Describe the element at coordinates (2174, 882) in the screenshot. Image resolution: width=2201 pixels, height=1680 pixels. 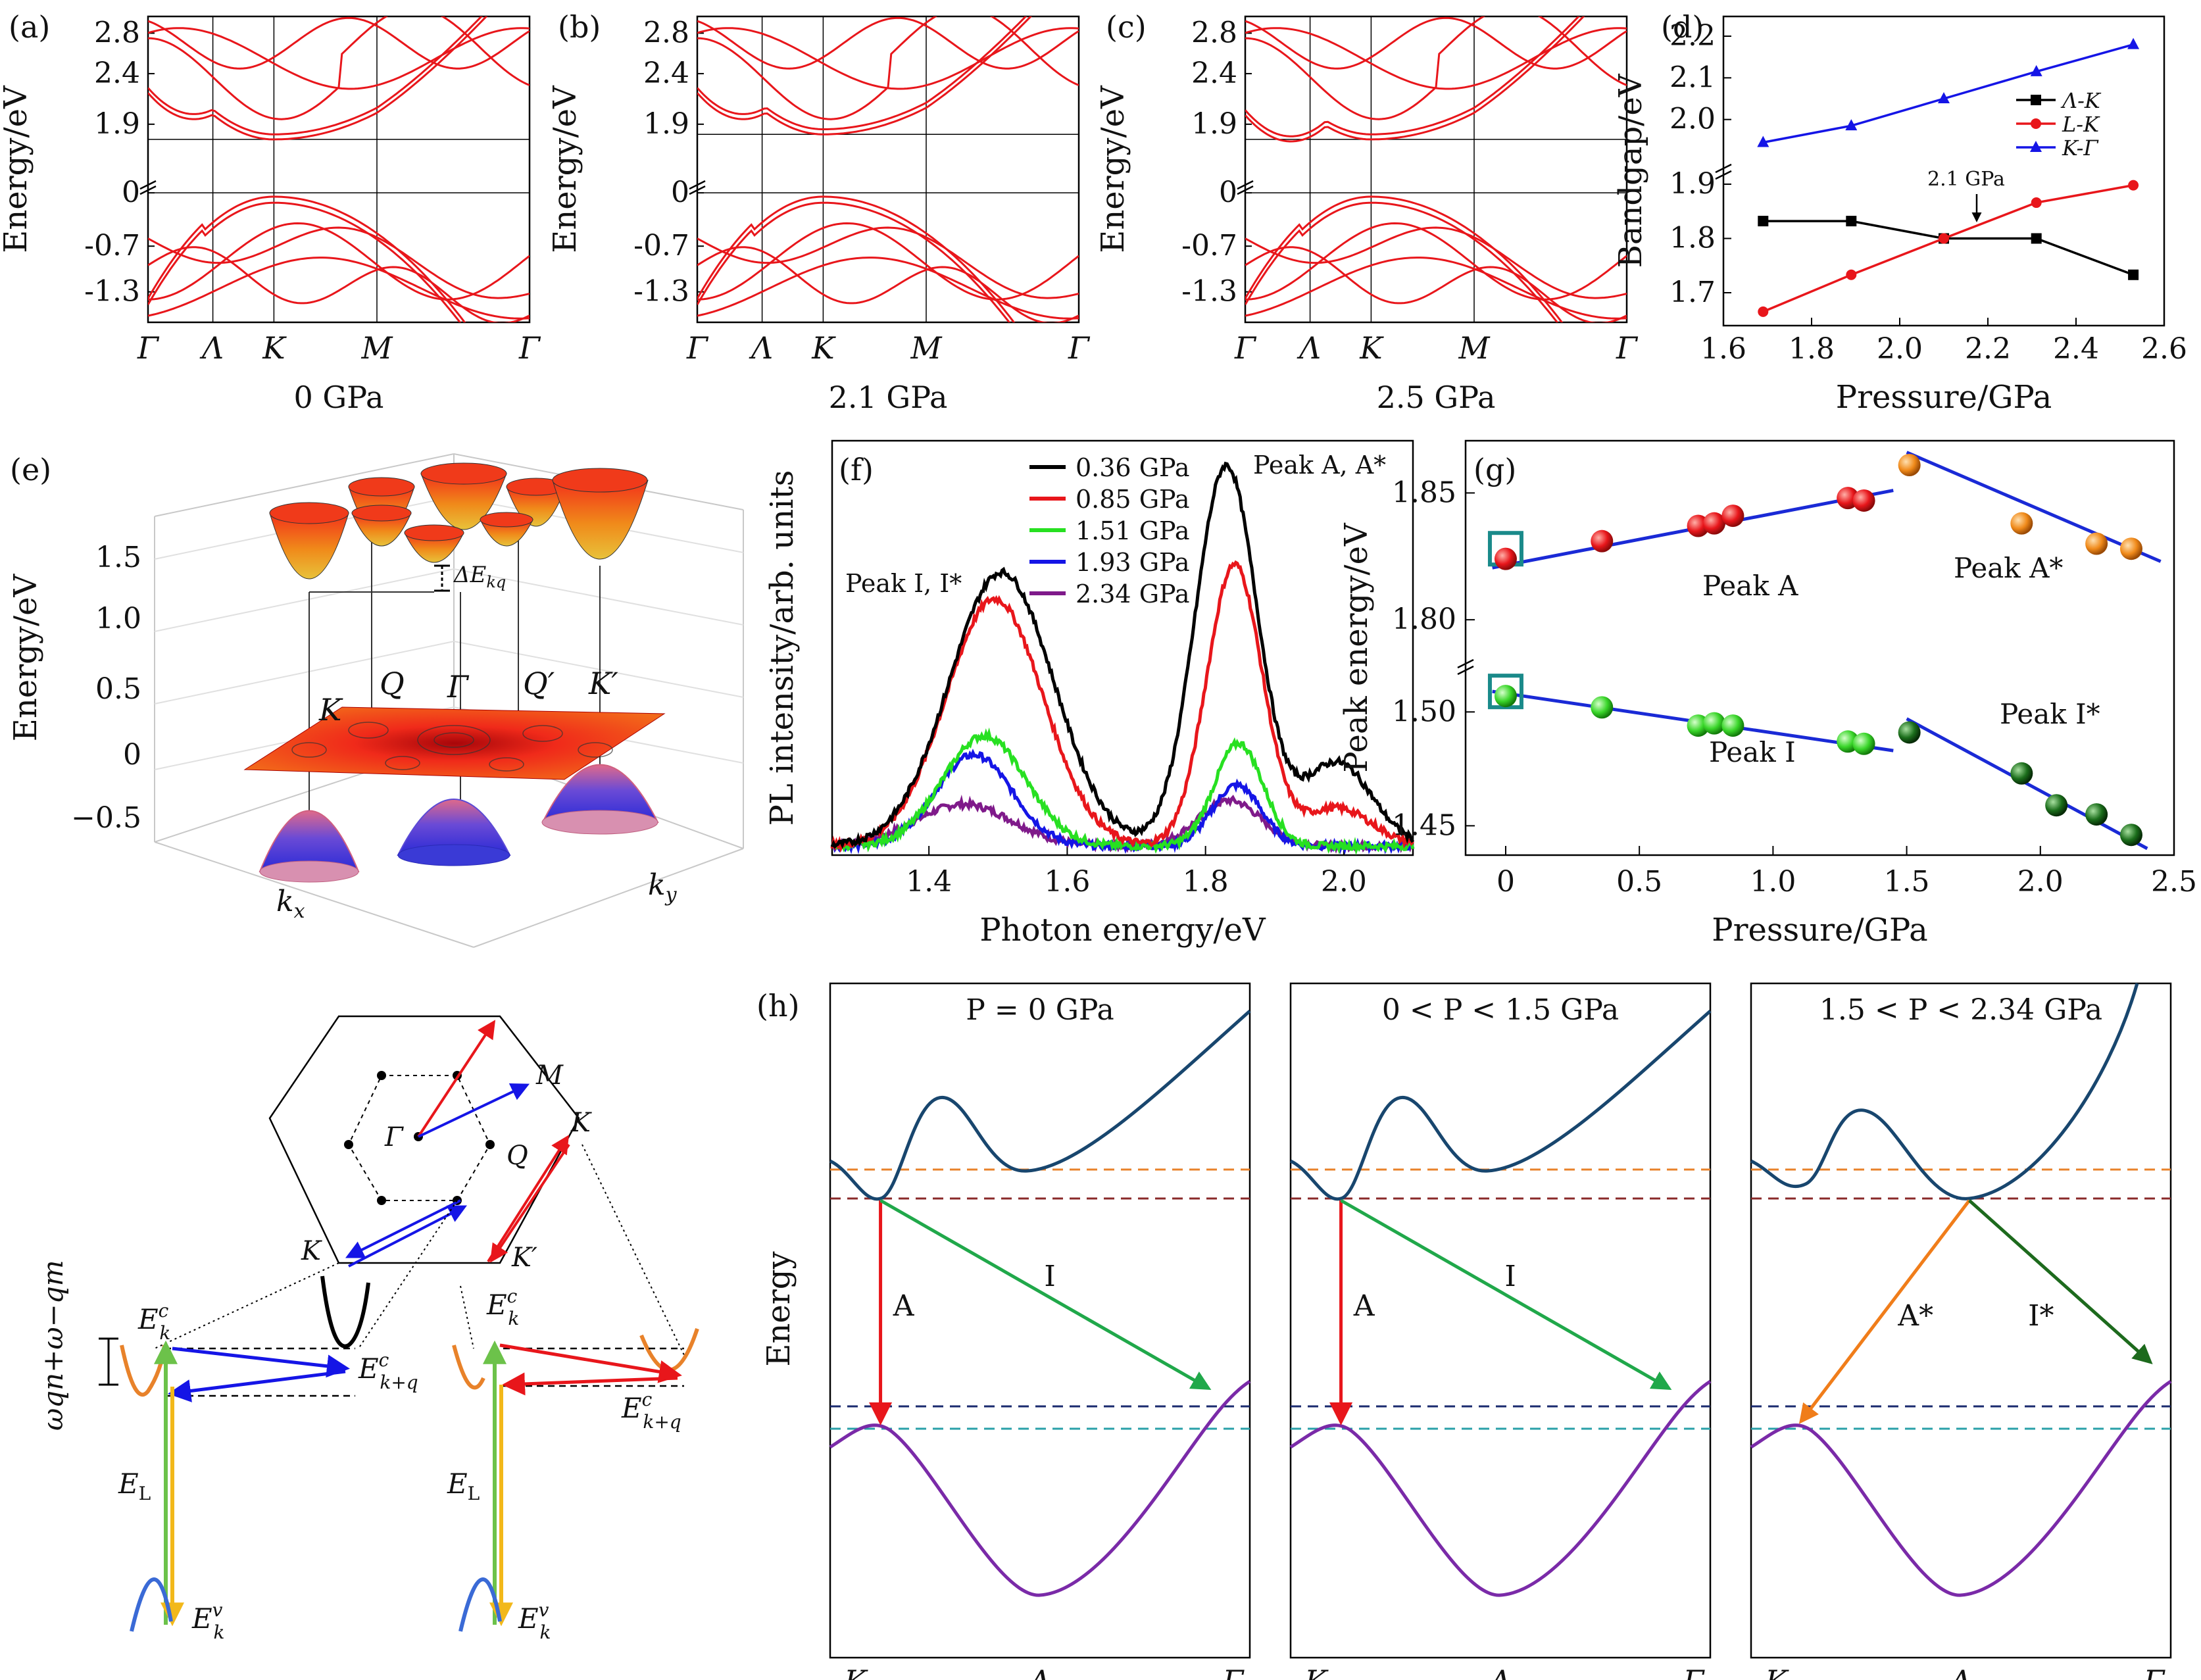
I see `x-tick-label: 2.5` at that location.